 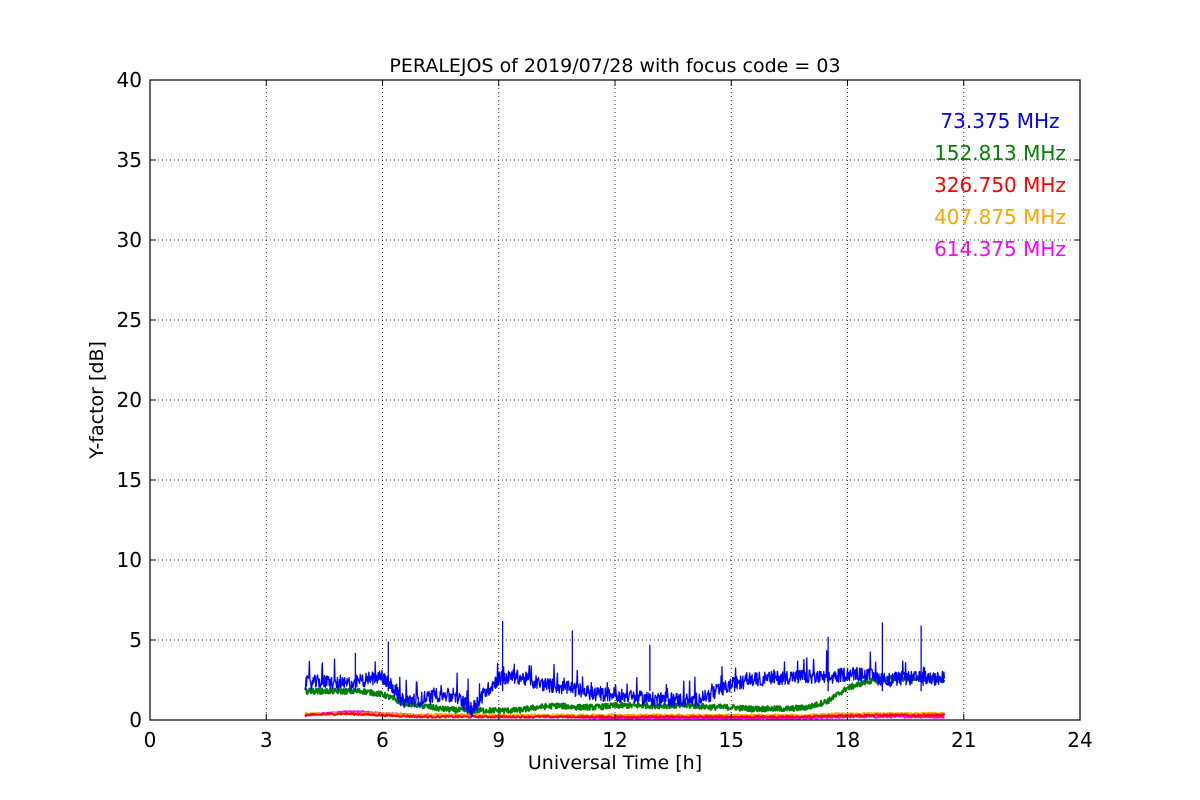 I want to click on x-tick-label: 0, so click(x=150, y=740).